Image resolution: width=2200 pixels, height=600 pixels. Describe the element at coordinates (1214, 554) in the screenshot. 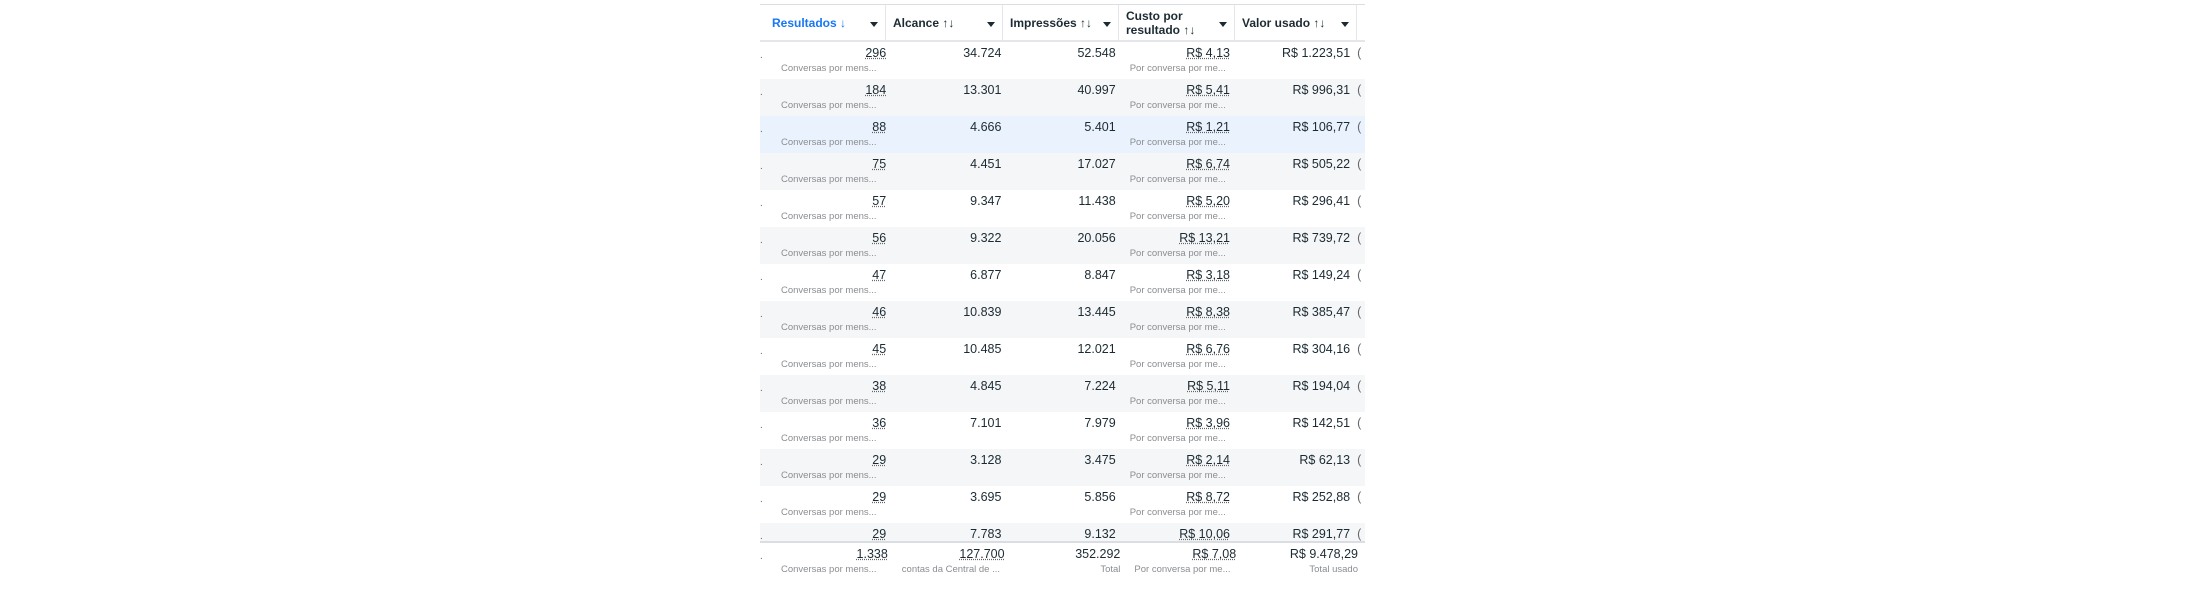

I see `total-cost: R$ 7,08` at that location.